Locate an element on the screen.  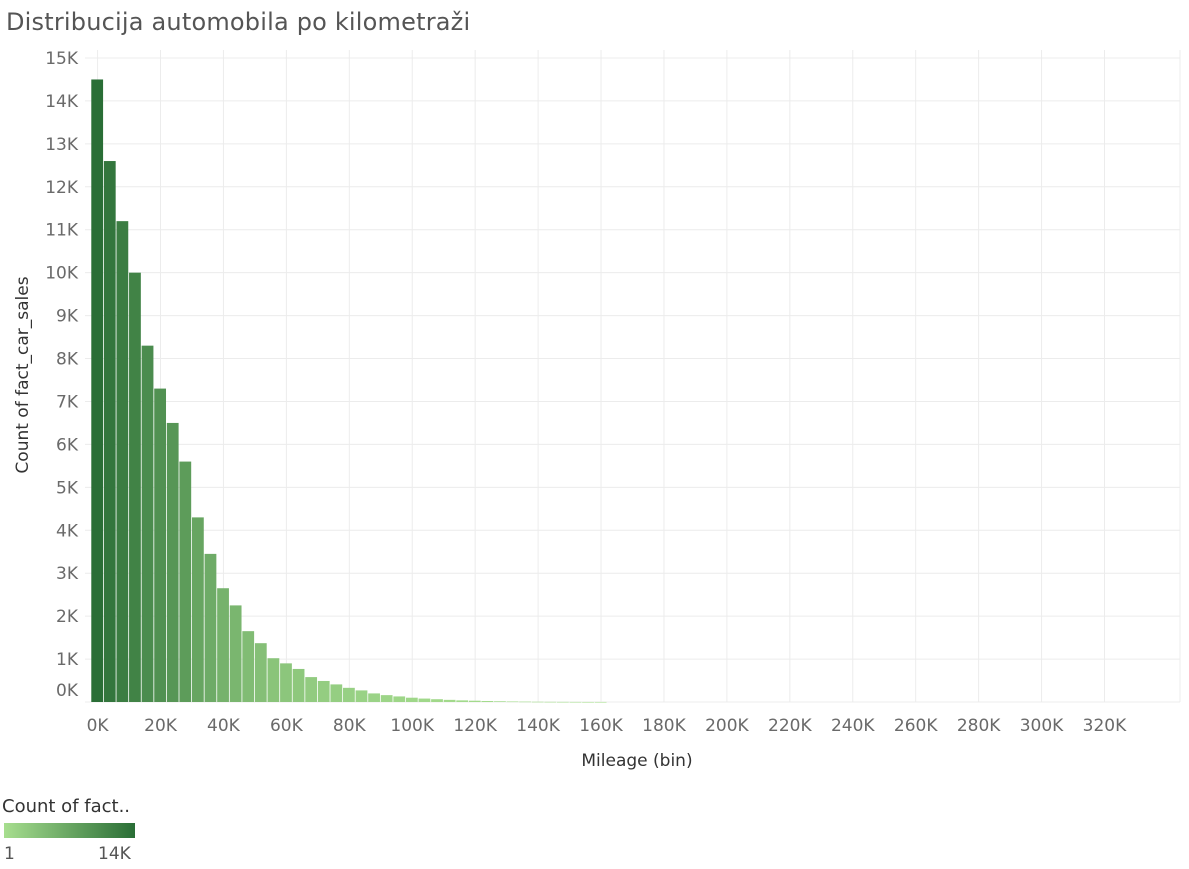
y-tick-label: 0K is located at coordinates (67, 691).